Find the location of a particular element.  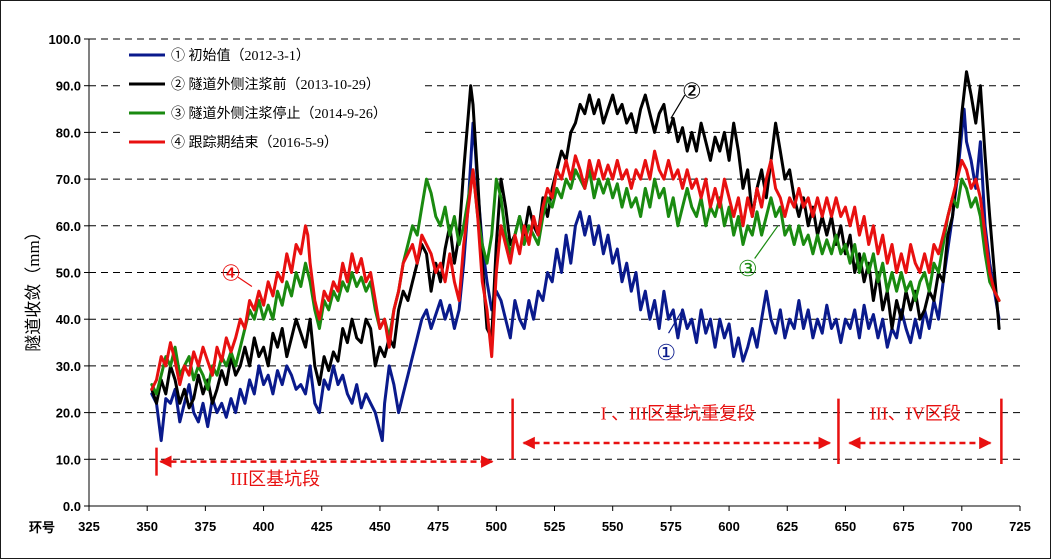

y-tick-label-6: 60.0 is located at coordinates (68, 226).